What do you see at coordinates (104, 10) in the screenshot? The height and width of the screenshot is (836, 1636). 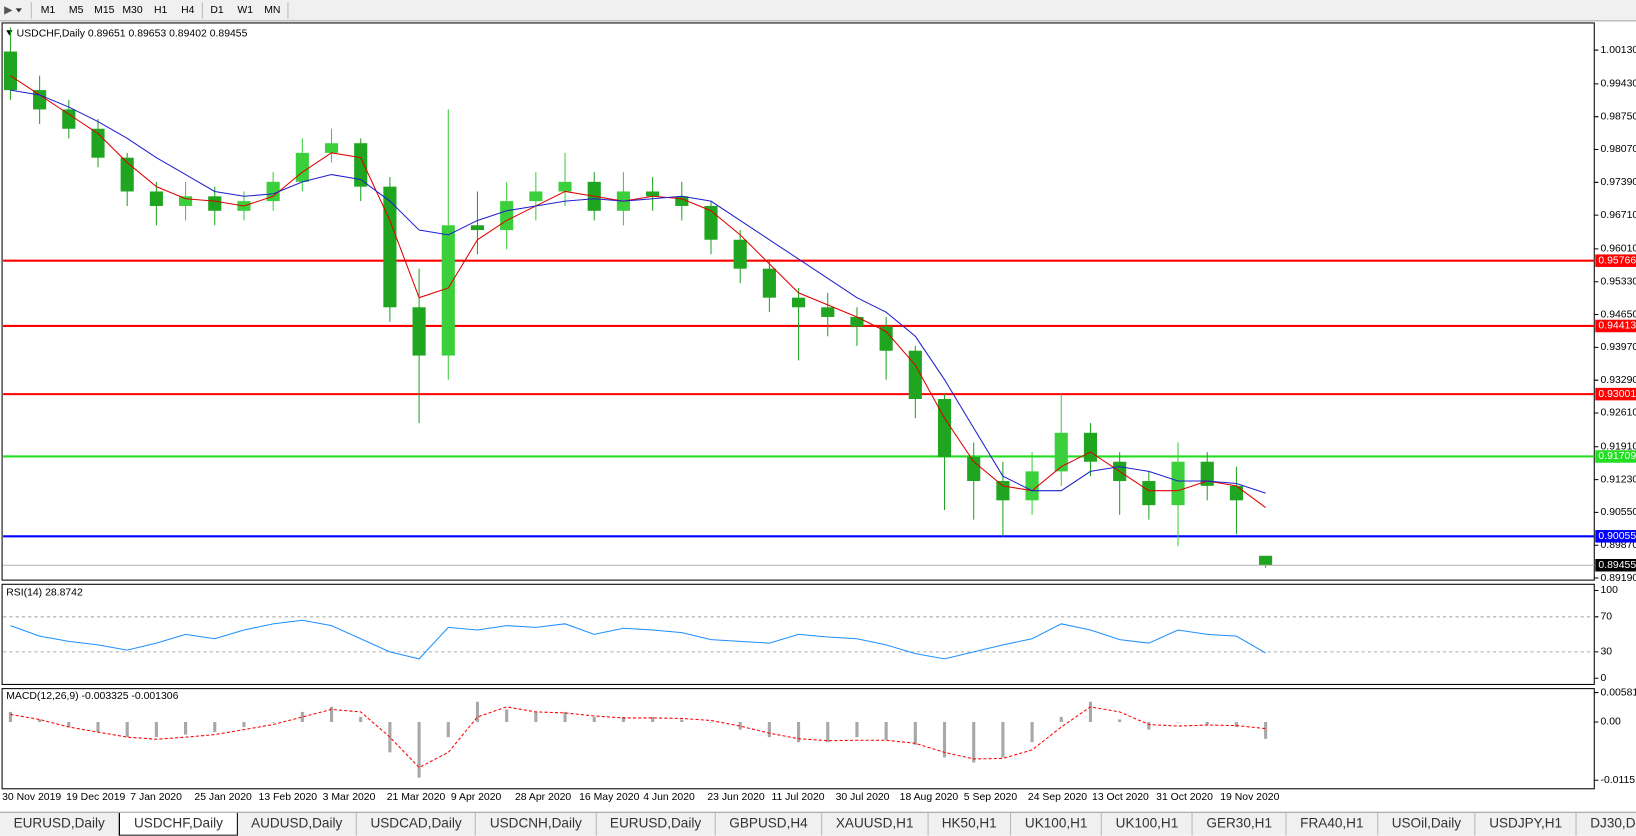 I see `timeframe-button: M15` at bounding box center [104, 10].